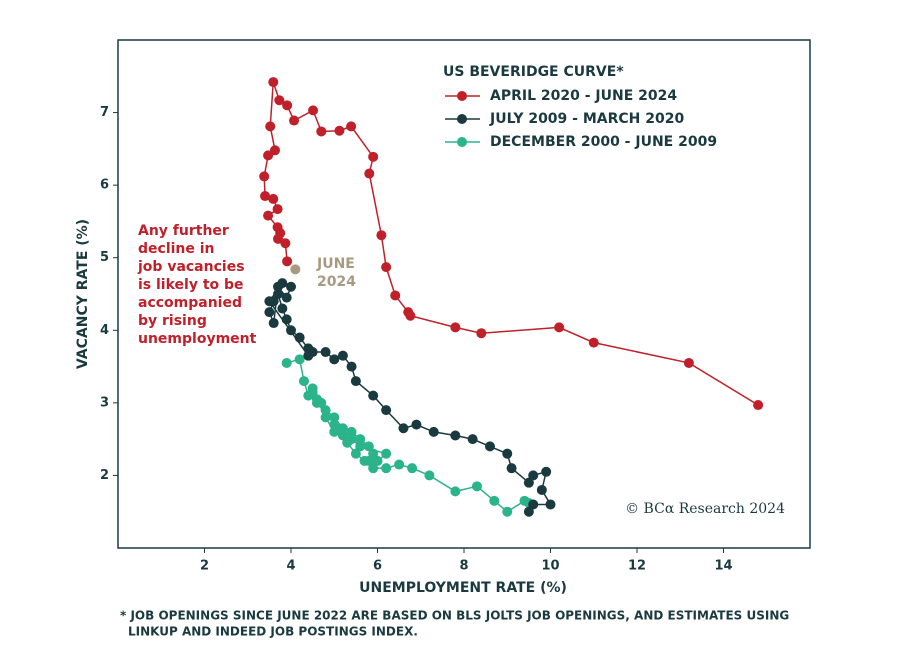  Describe the element at coordinates (550, 566) in the screenshot. I see `x-tick-label: 10` at that location.